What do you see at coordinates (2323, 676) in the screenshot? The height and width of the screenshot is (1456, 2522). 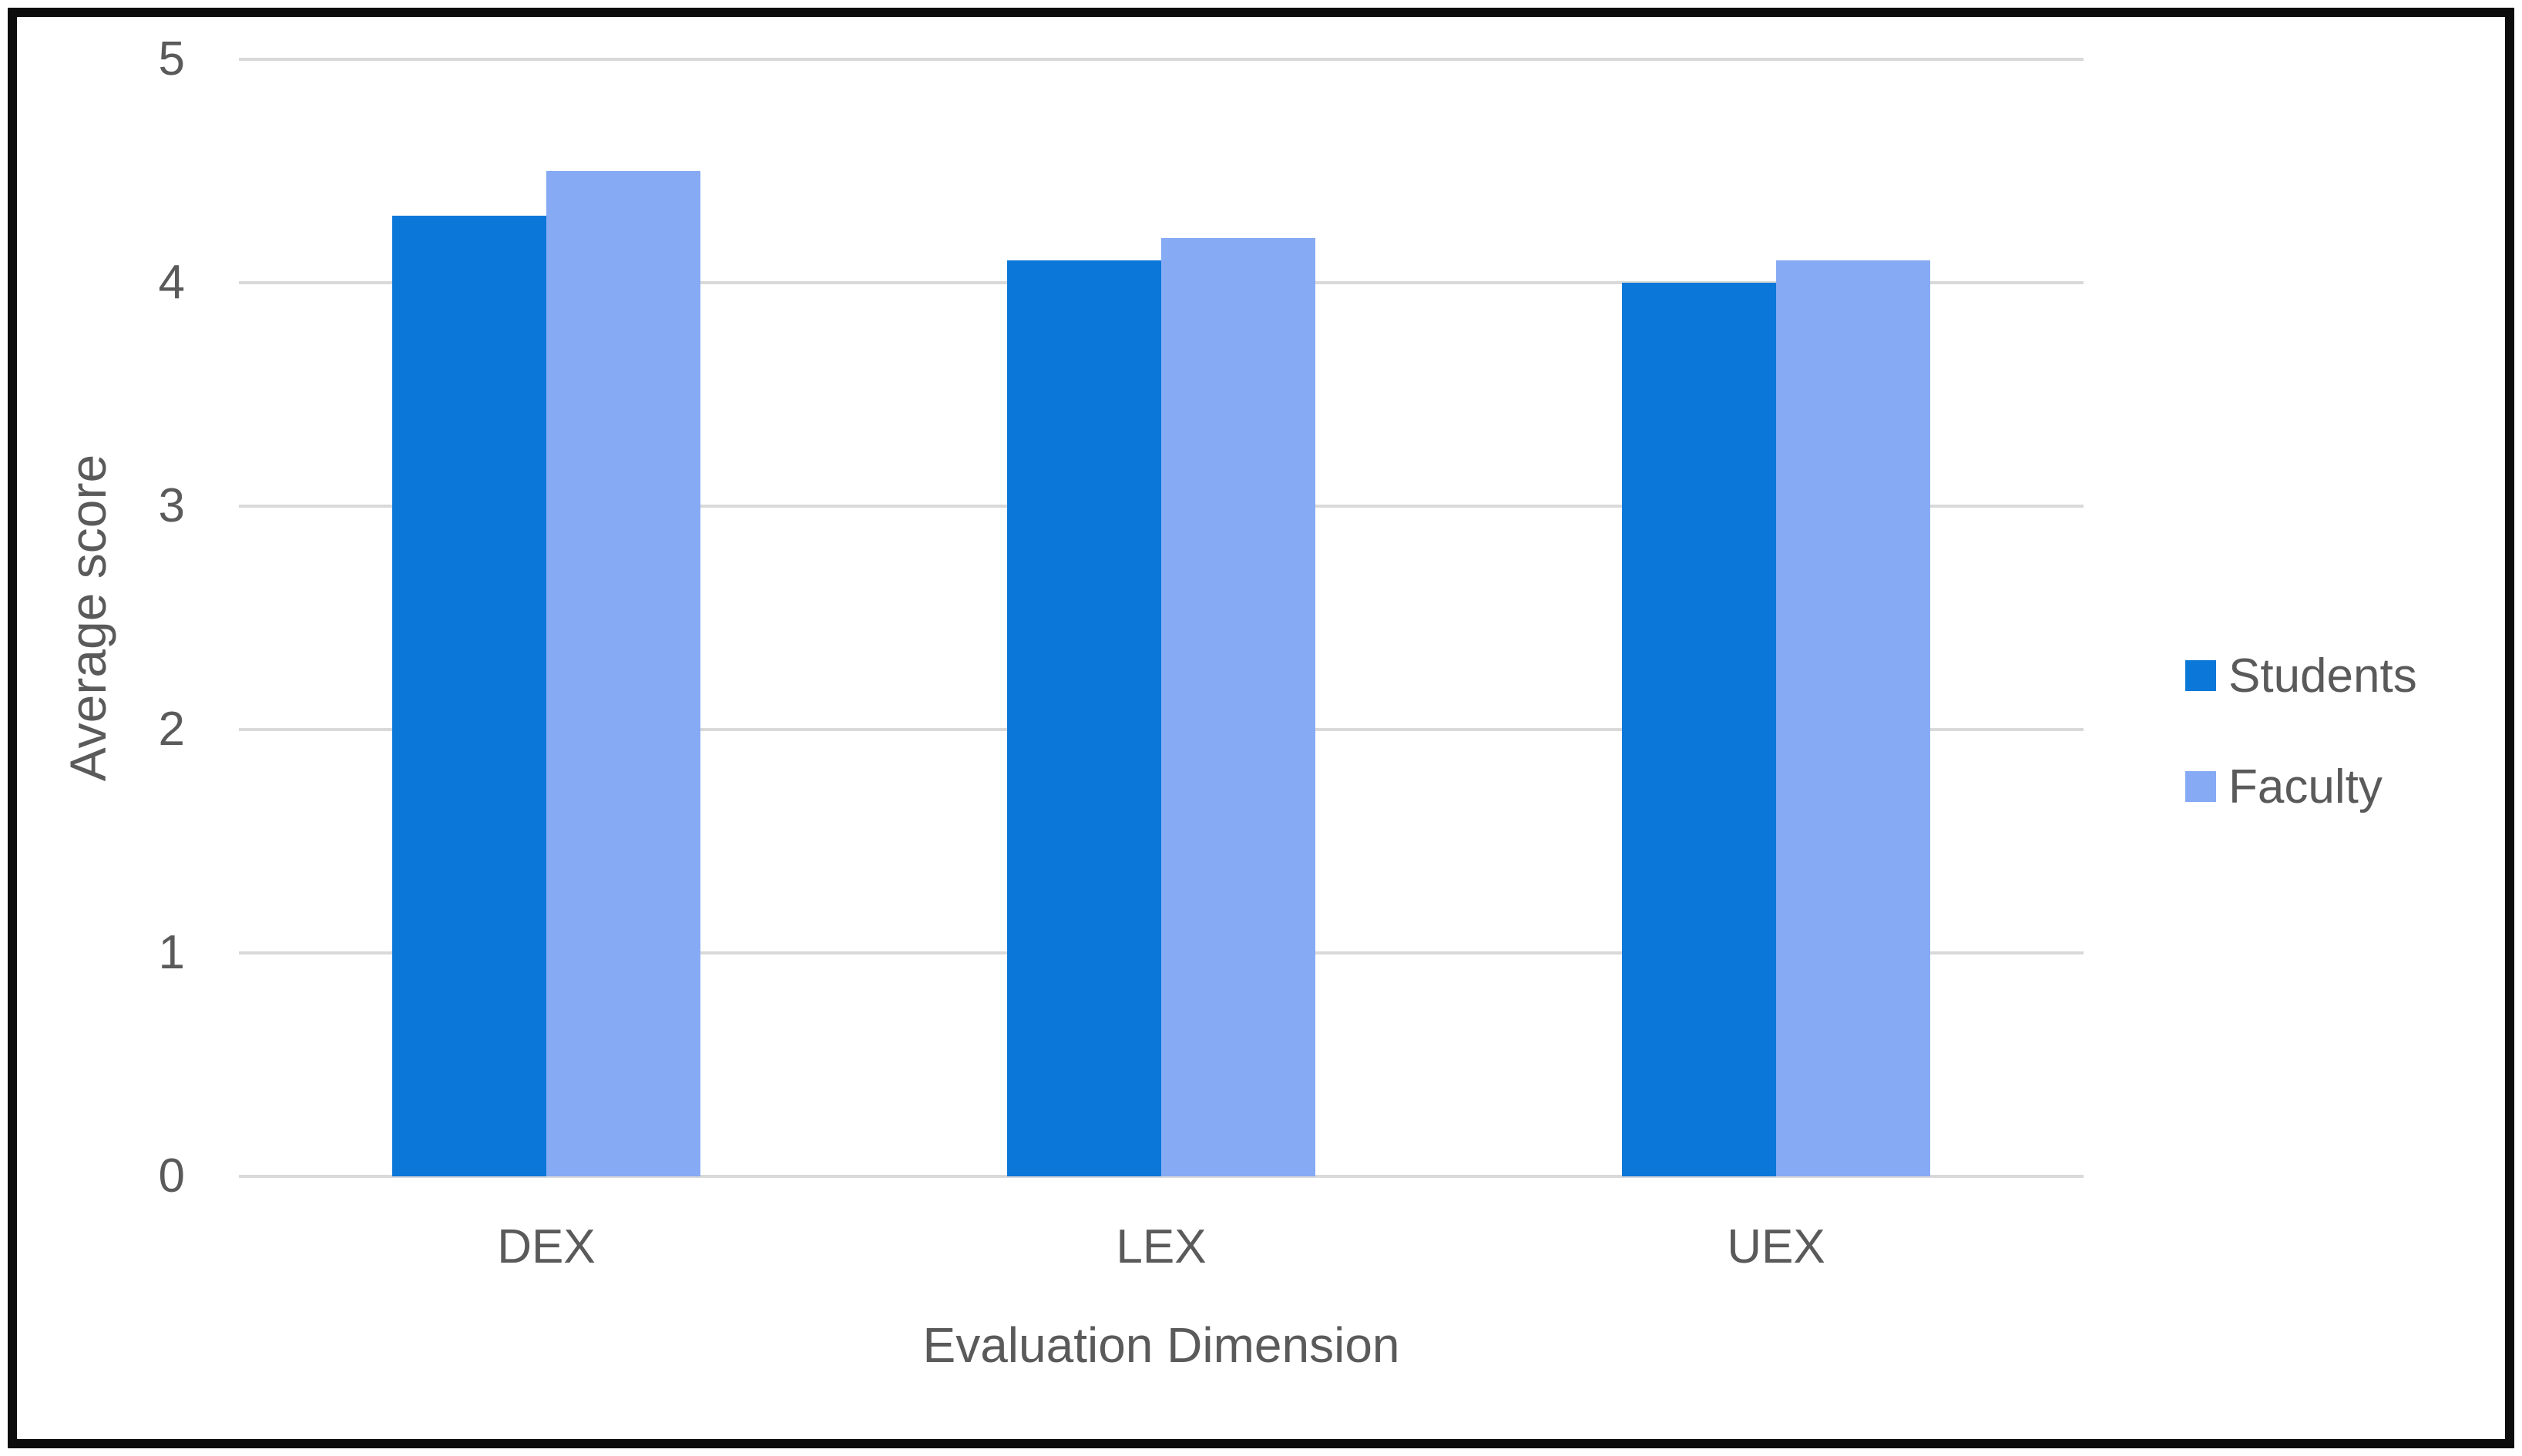 I see `legend-label: Students` at bounding box center [2323, 676].